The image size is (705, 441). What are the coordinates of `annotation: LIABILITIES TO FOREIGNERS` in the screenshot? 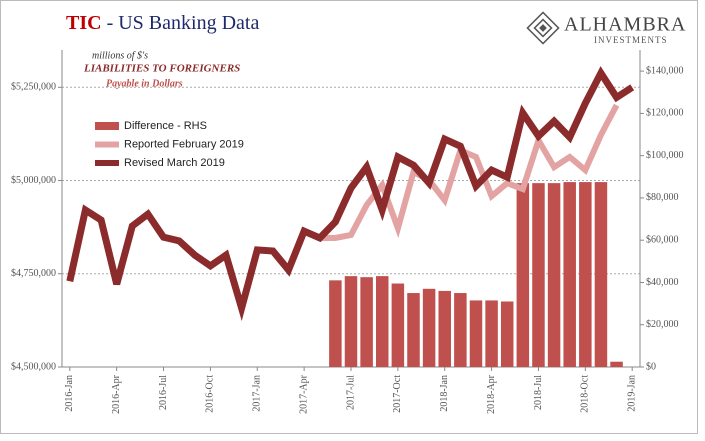 It's located at (161, 69).